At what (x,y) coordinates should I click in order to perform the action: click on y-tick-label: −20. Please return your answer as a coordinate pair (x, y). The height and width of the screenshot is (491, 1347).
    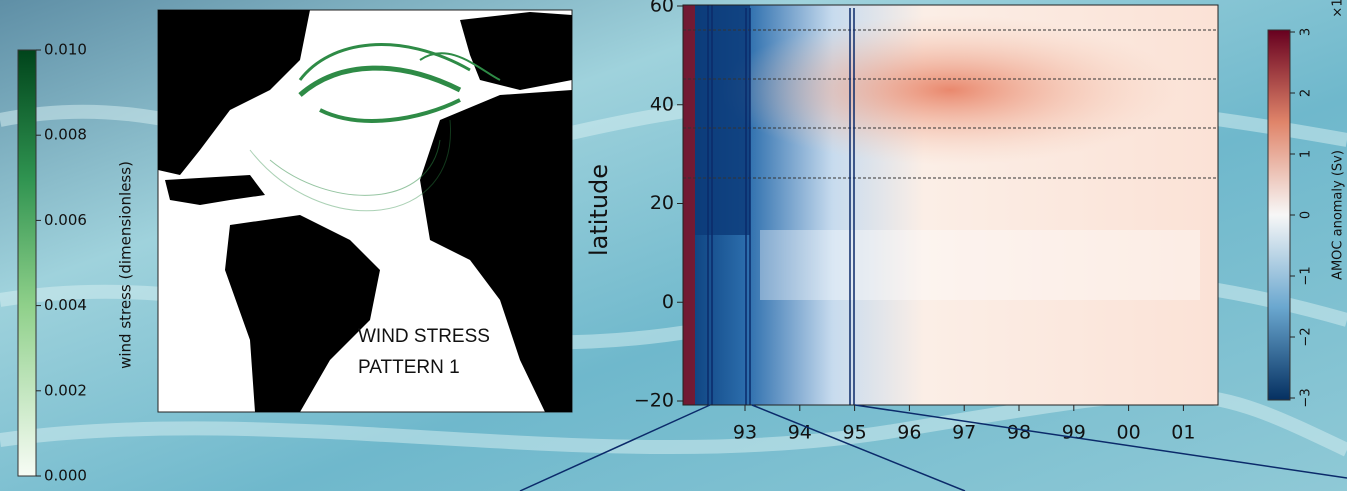
    Looking at the image, I should click on (654, 401).